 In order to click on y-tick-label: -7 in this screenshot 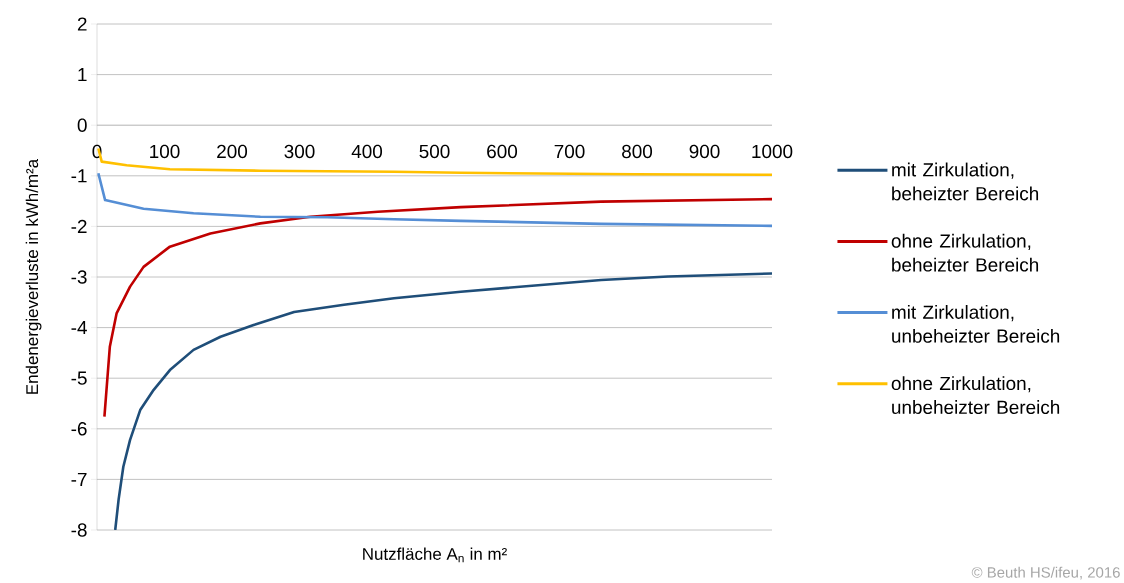, I will do `click(79, 479)`.